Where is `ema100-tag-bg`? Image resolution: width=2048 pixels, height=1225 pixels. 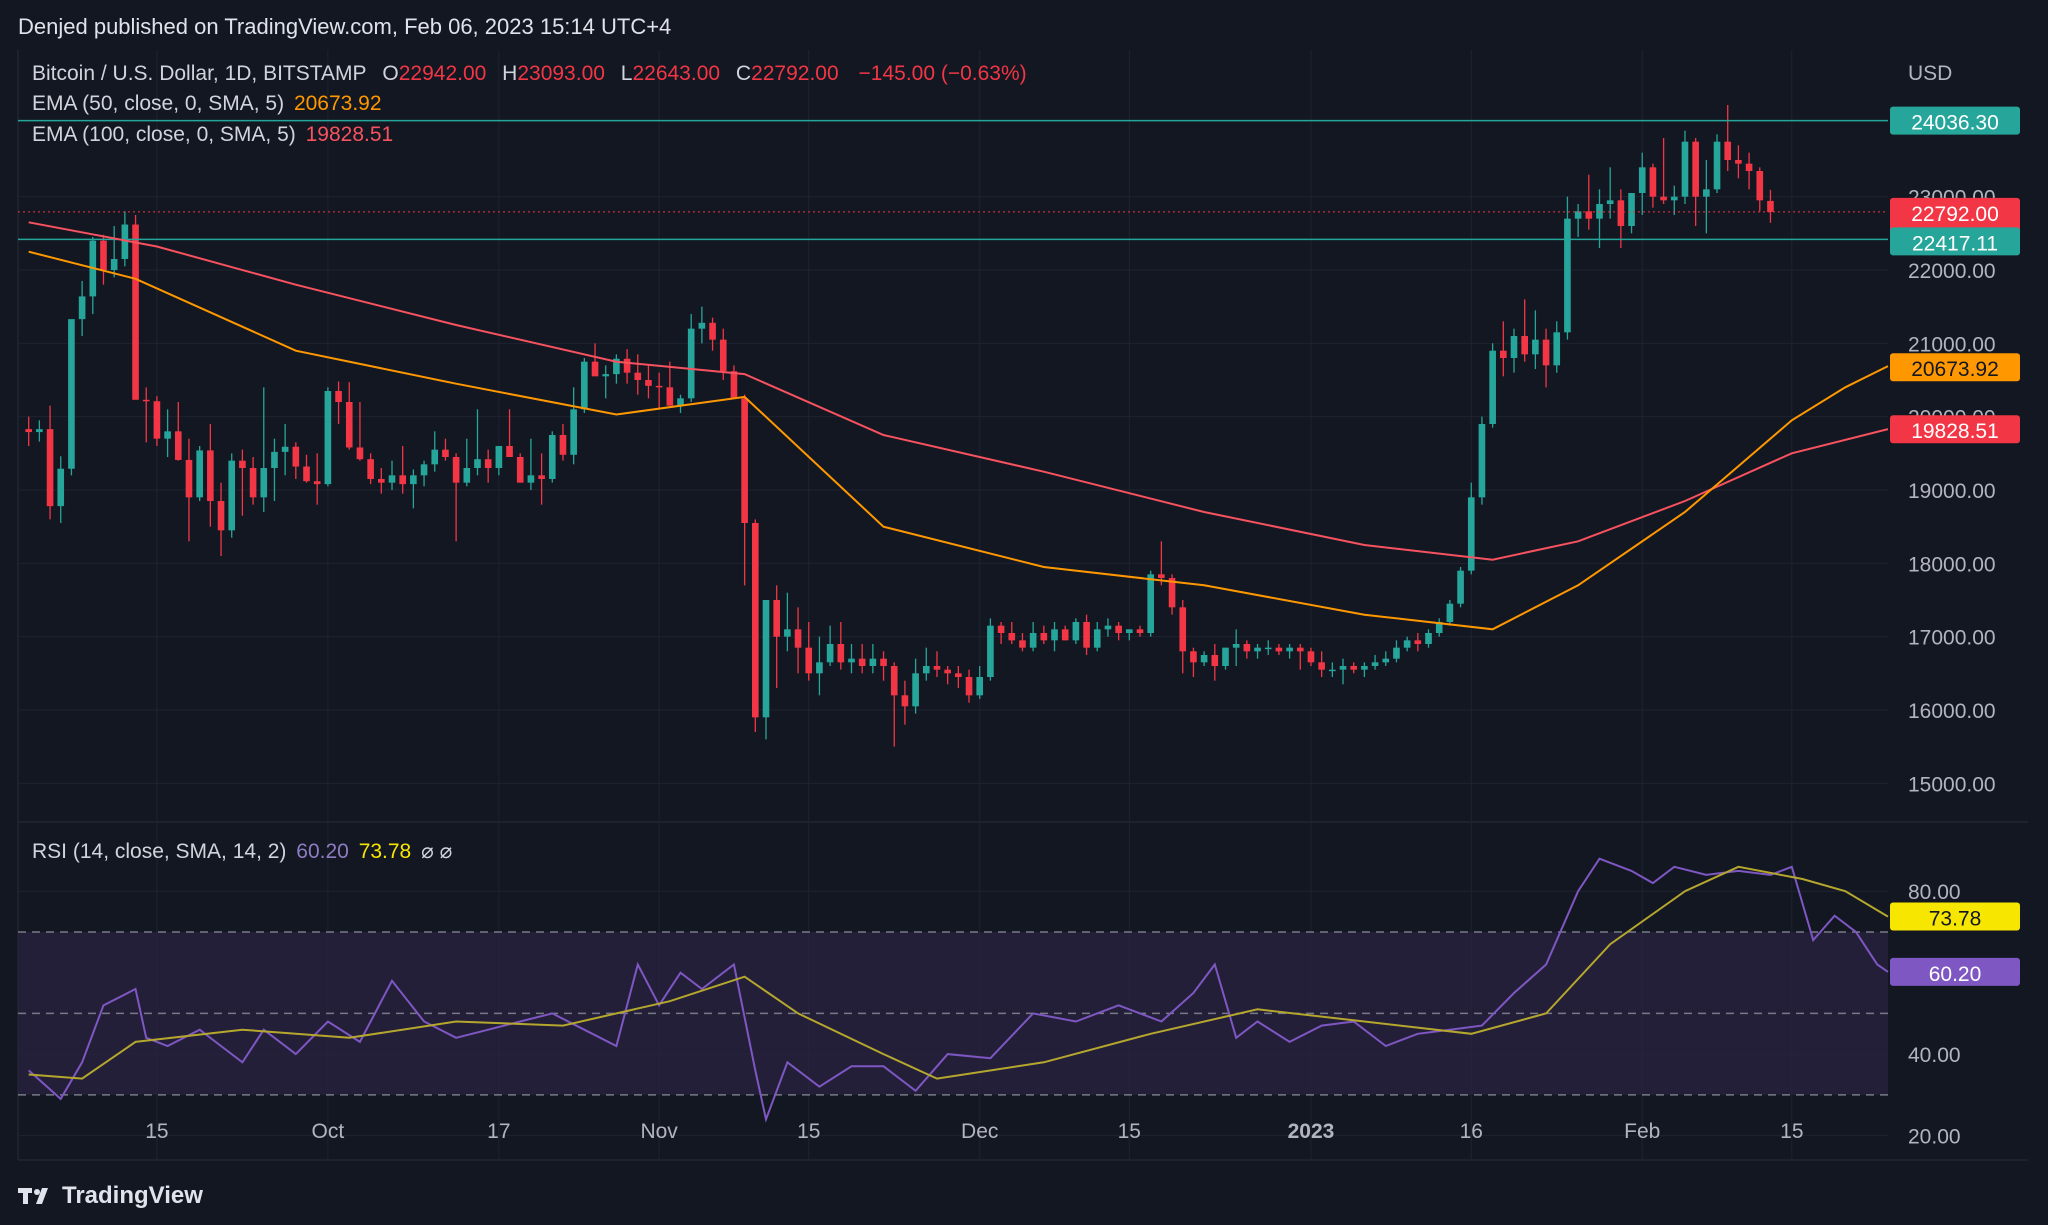 ema100-tag-bg is located at coordinates (1955, 429).